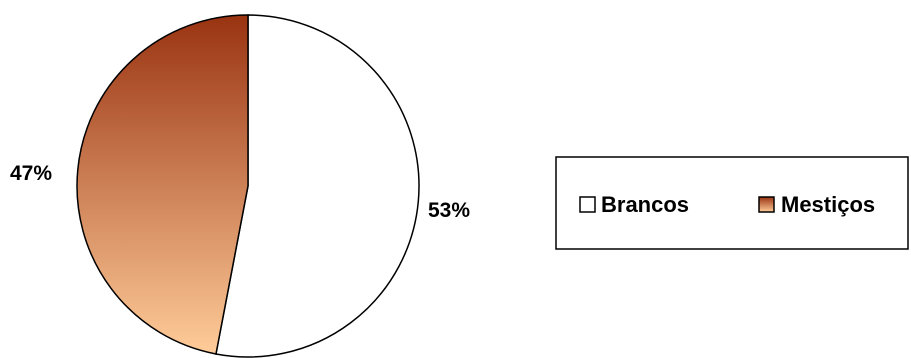 This screenshot has width=911, height=358. What do you see at coordinates (449, 210) in the screenshot?
I see `slice-label-brancos: 53%` at bounding box center [449, 210].